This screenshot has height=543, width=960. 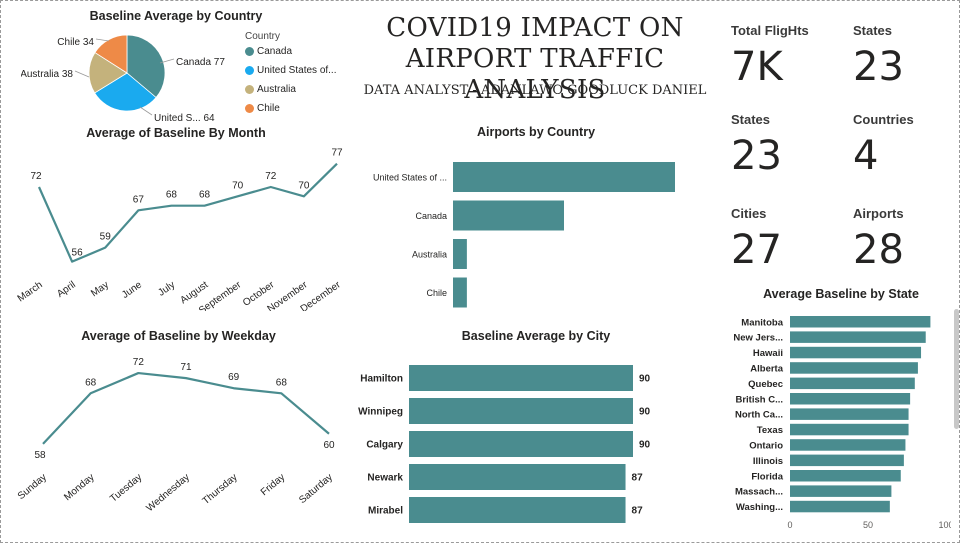 What do you see at coordinates (220, 489) in the screenshot?
I see `x-tick-label: Thursday` at bounding box center [220, 489].